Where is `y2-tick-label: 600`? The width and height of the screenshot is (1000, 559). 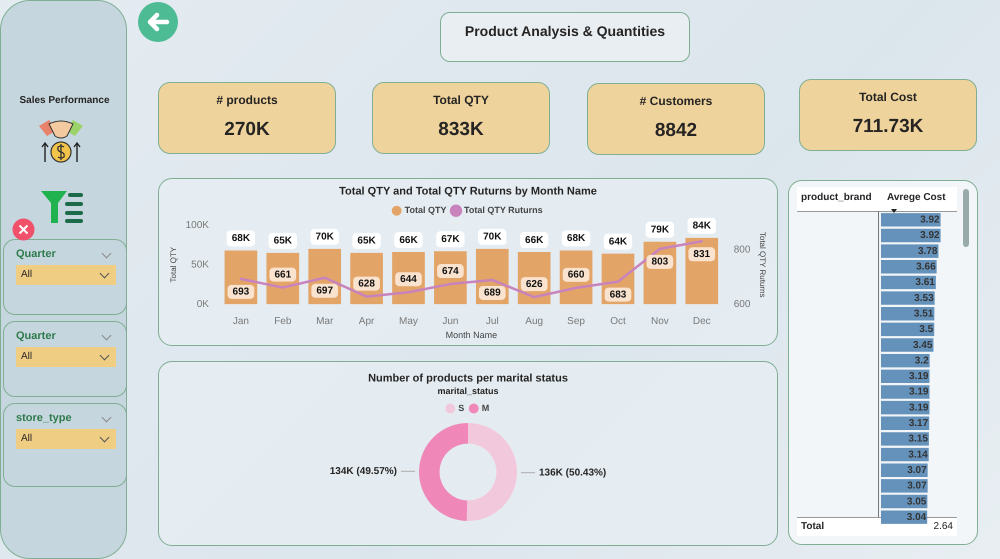
y2-tick-label: 600 is located at coordinates (742, 304).